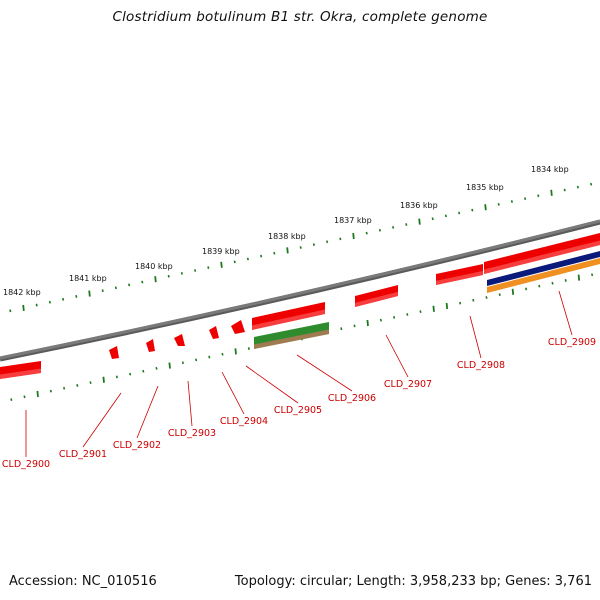 This screenshot has width=600, height=600. Describe the element at coordinates (550, 169) in the screenshot. I see `scale-label: 1834 kbp` at that location.